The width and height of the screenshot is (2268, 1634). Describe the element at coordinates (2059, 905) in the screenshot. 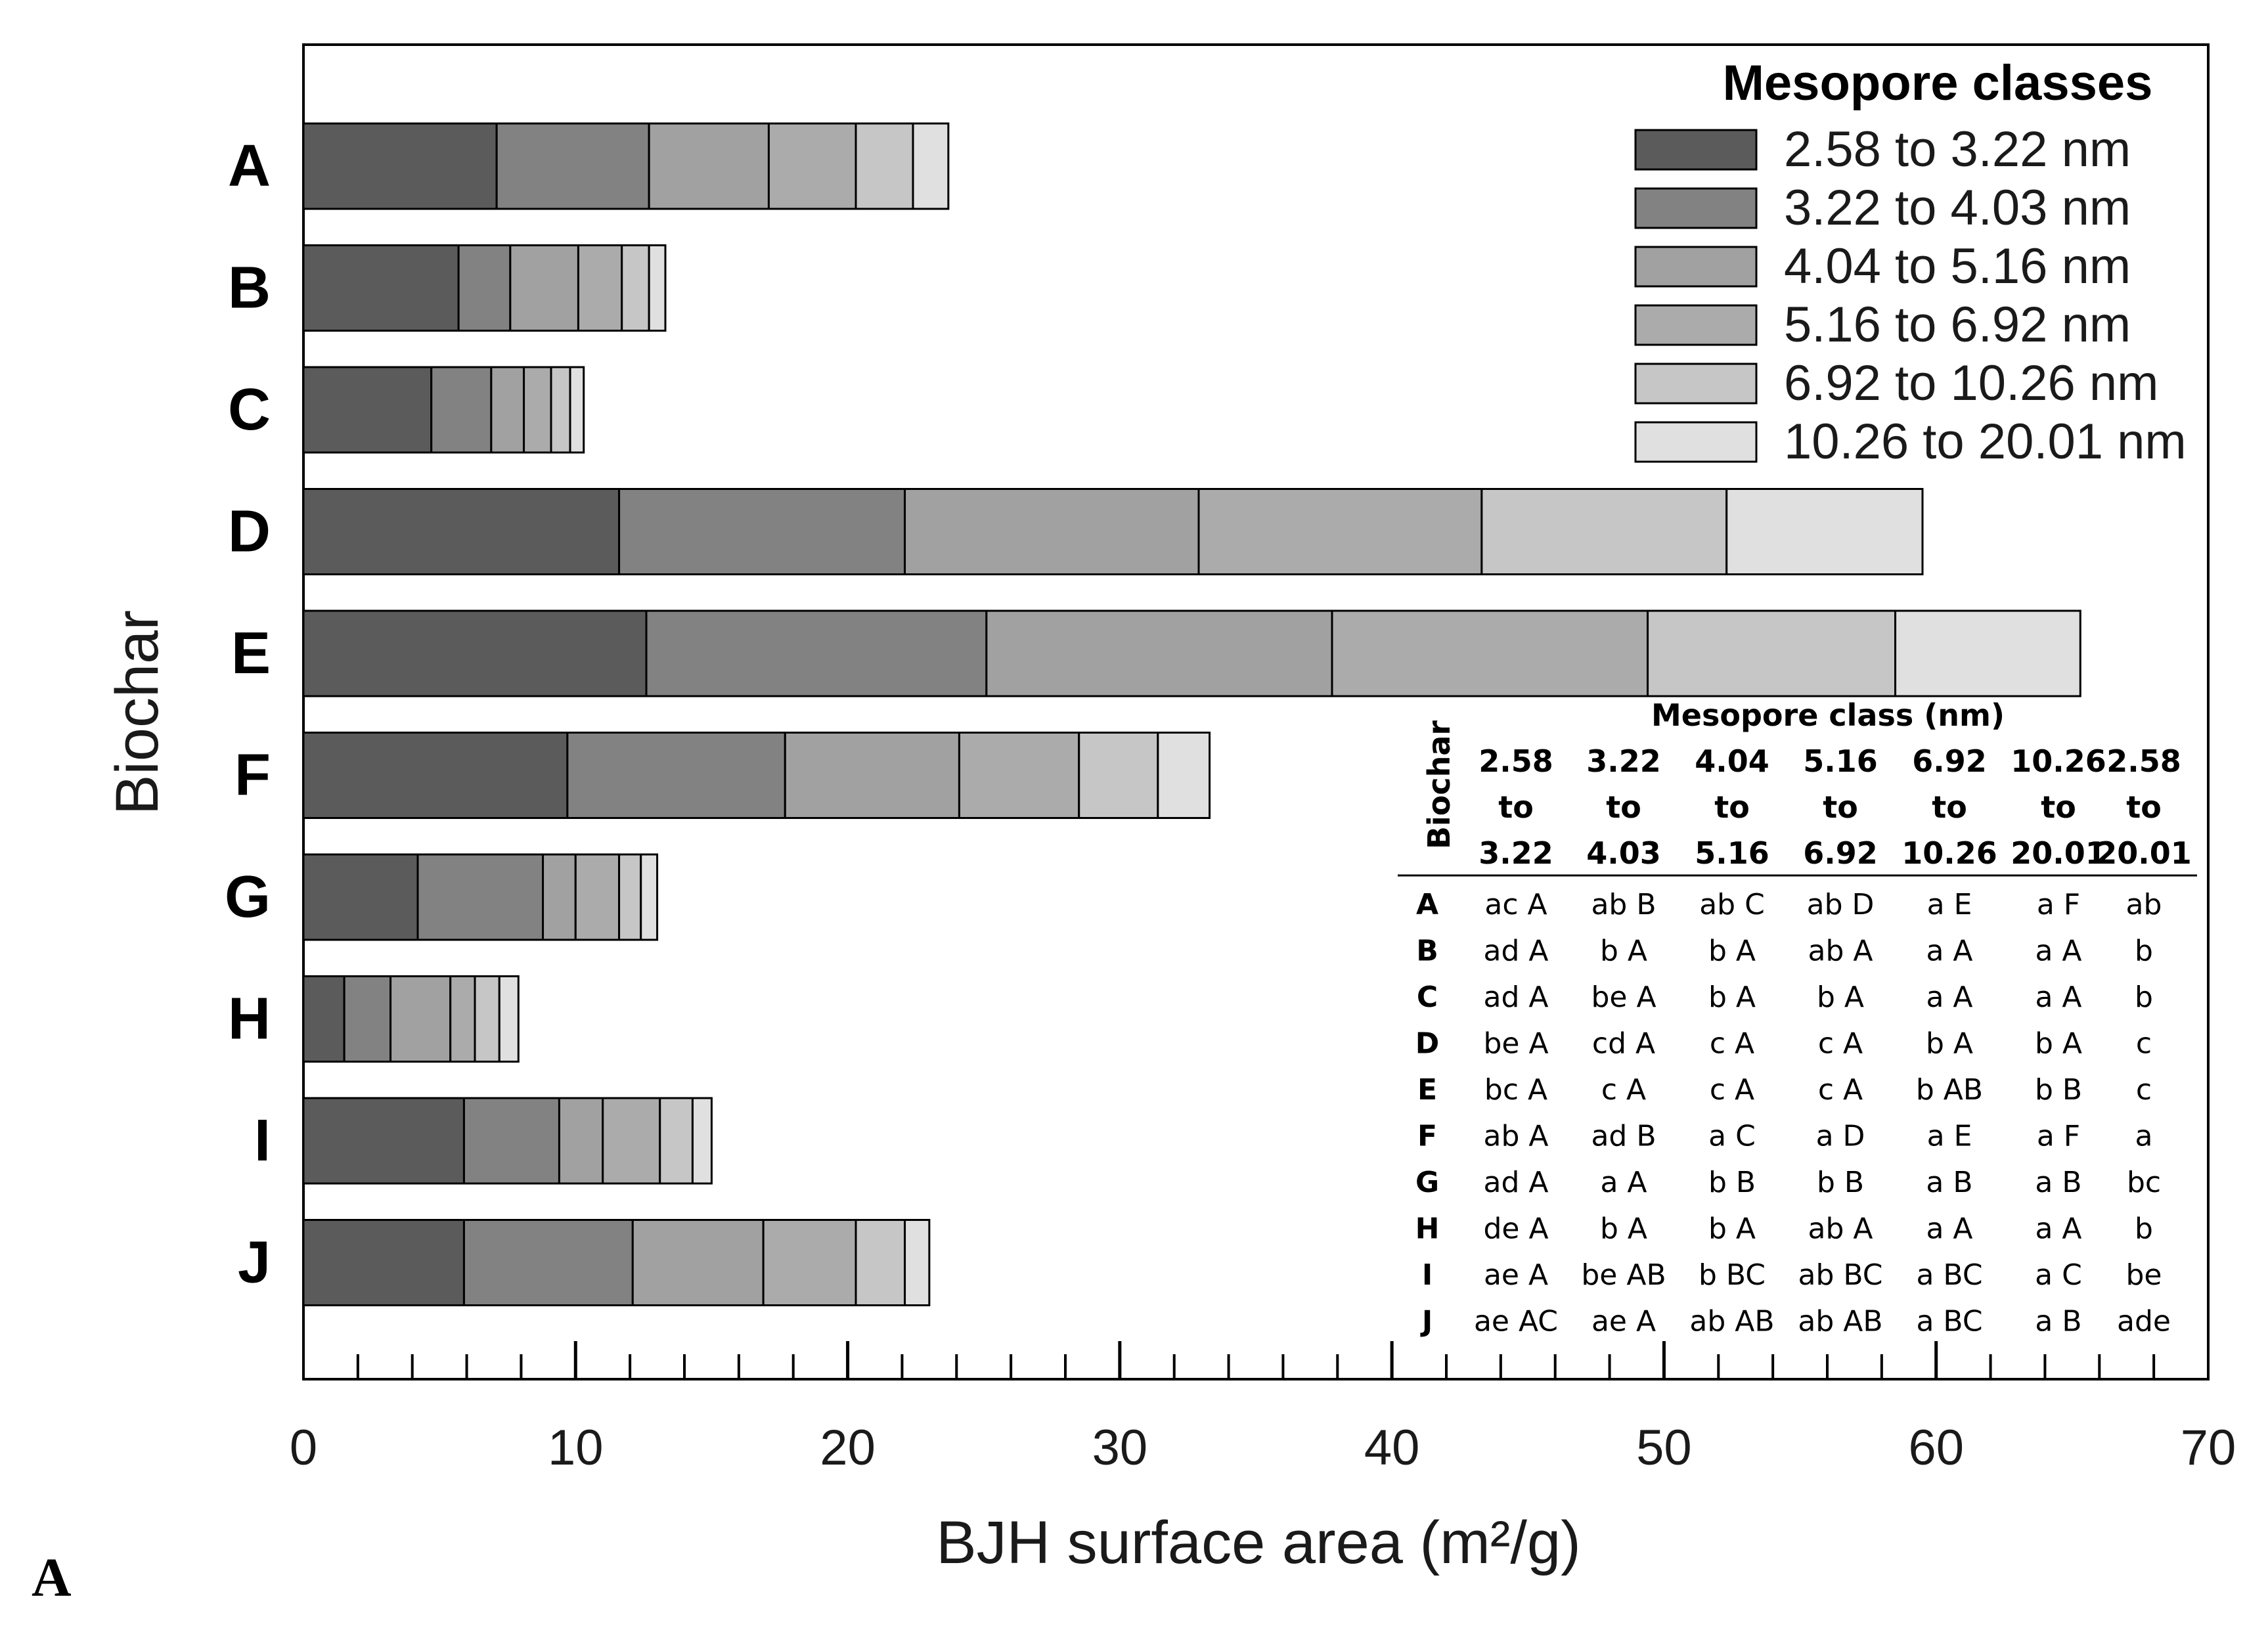

I see `table-cell-A-6: a F` at that location.